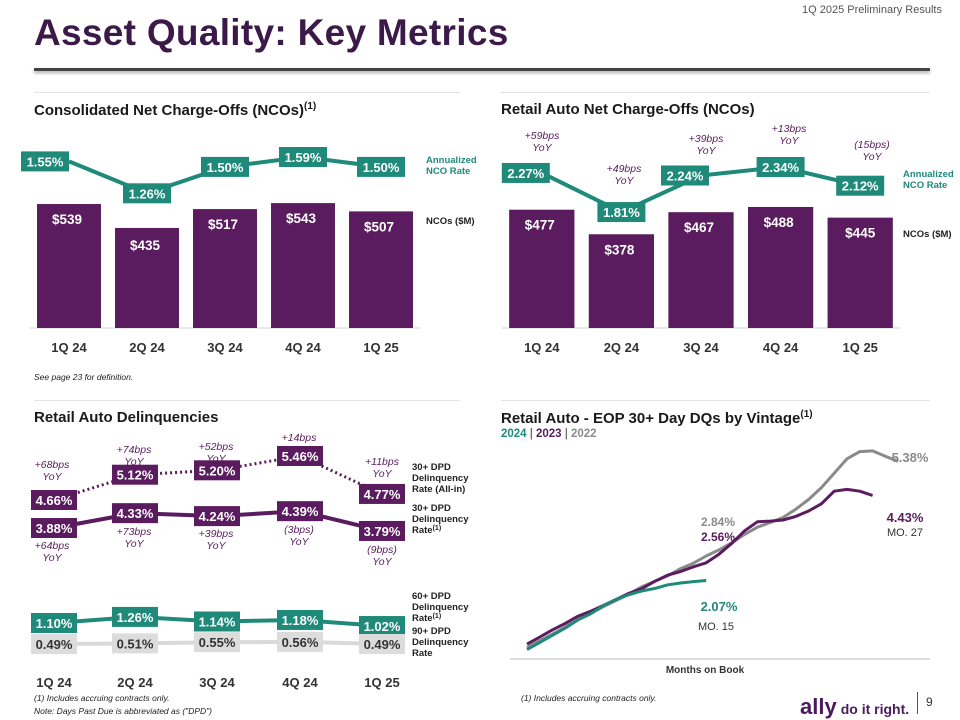 The image size is (960, 720). I want to click on x-tick-label: 2Q 24, so click(135, 682).